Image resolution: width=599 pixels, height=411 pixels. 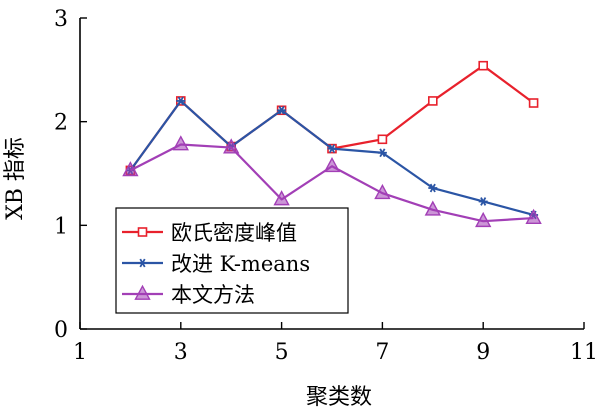 I want to click on legend-box, so click(x=232, y=260).